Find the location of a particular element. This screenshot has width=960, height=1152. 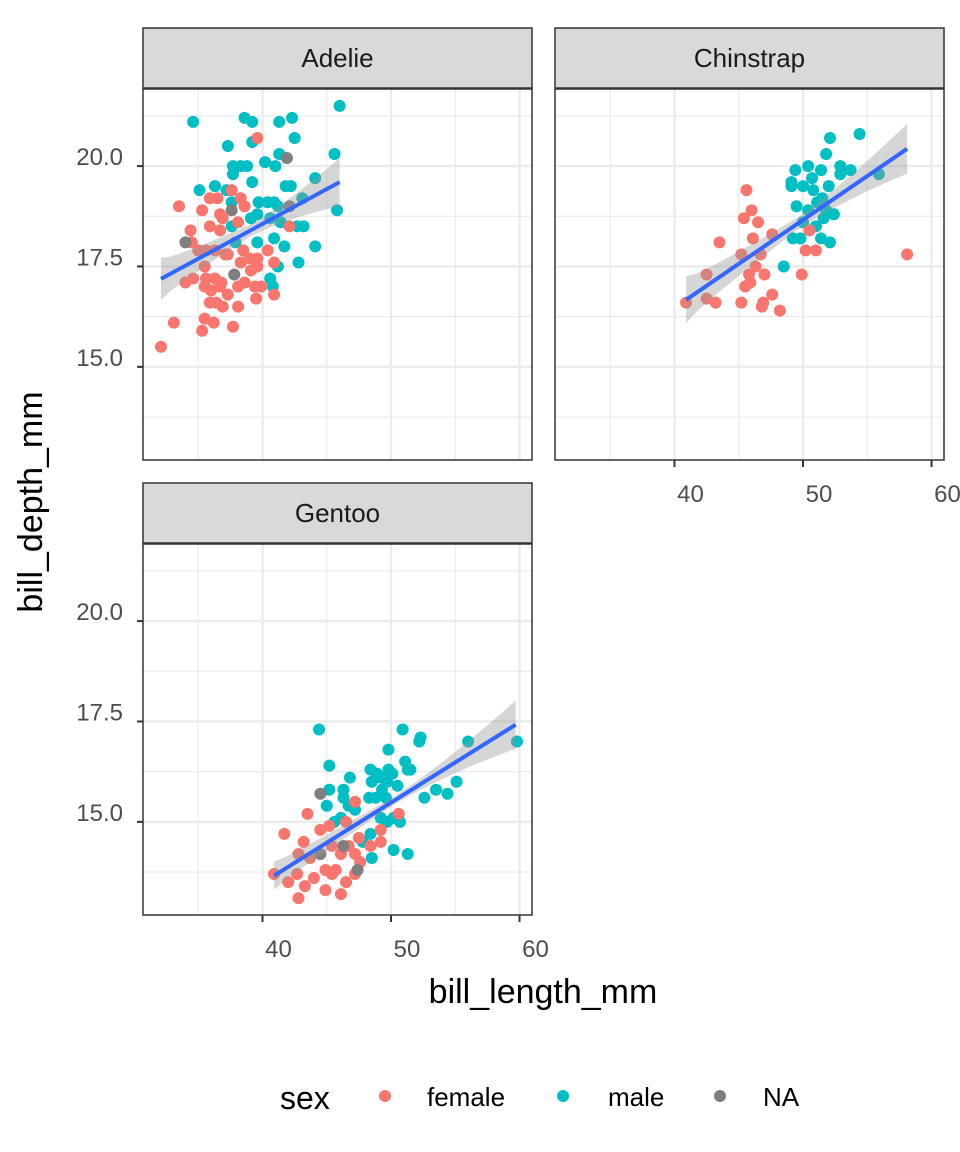

y-tick-label: 20.0 is located at coordinates (99, 157).